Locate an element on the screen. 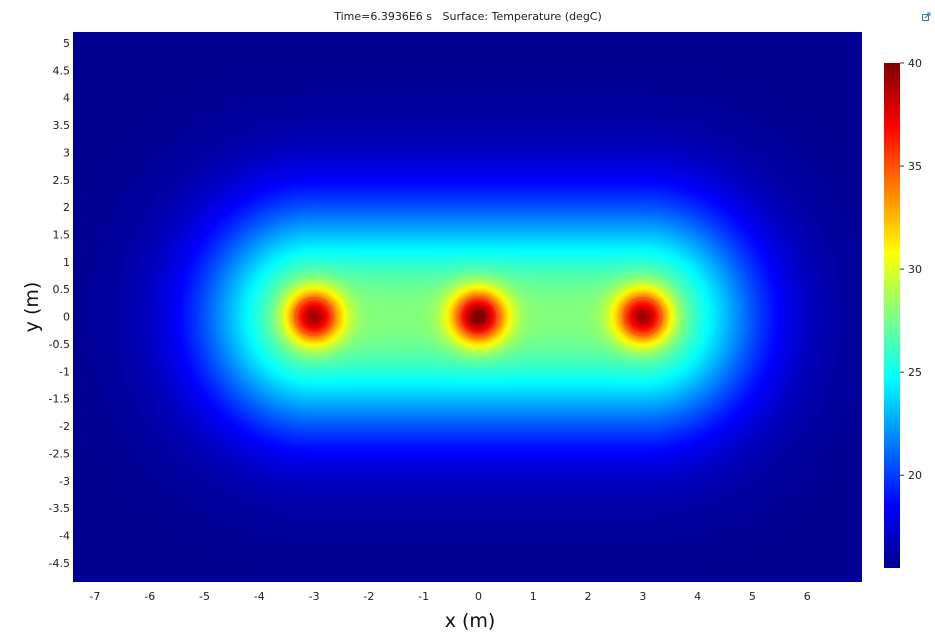 The width and height of the screenshot is (935, 641). x-tick-label: 0 is located at coordinates (478, 596).